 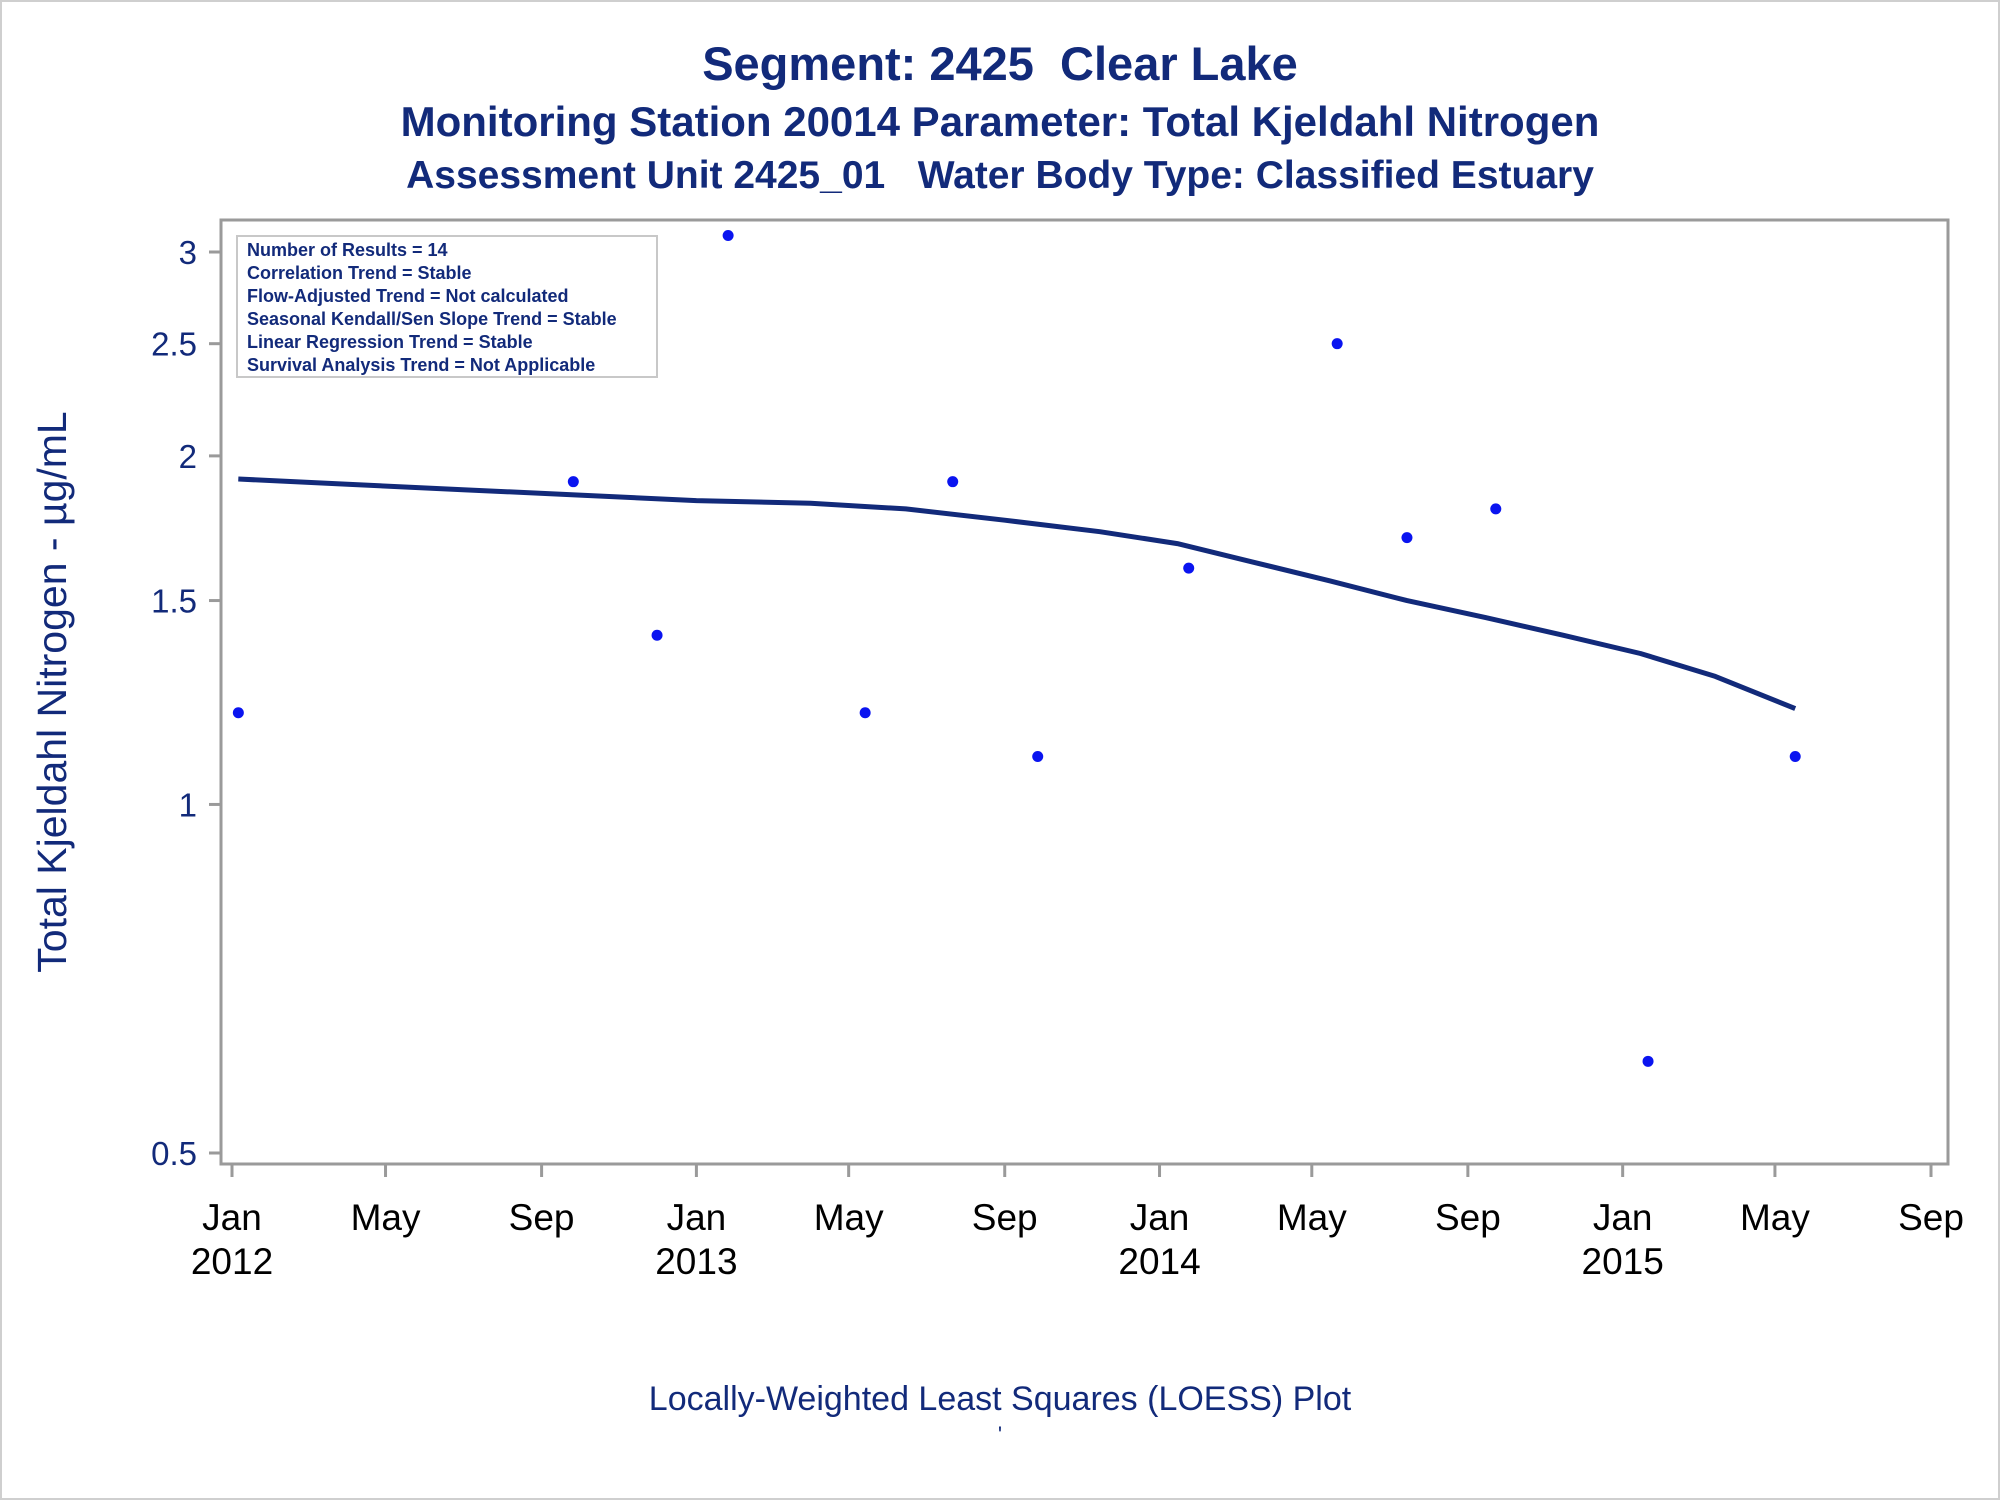 I want to click on footnote-mark: ', so click(x=1000, y=1434).